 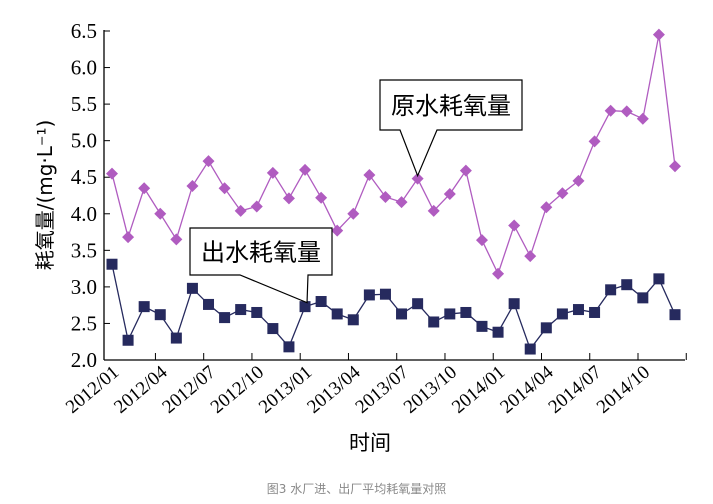 What do you see at coordinates (84, 323) in the screenshot?
I see `y-tick-label: 2.5` at bounding box center [84, 323].